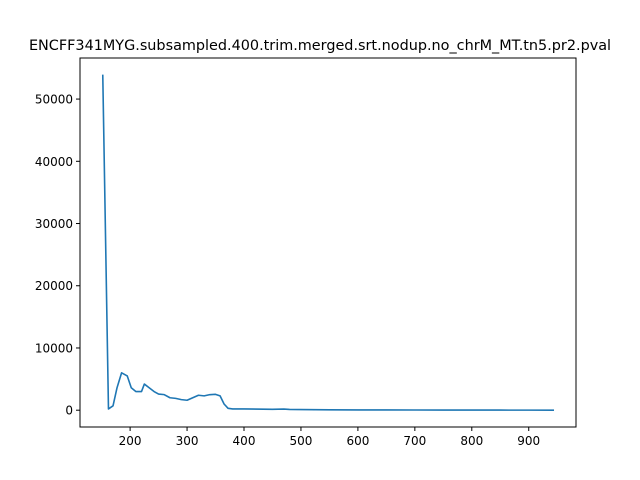 The image size is (640, 480). Describe the element at coordinates (187, 441) in the screenshot. I see `x-tick-label: 300` at that location.